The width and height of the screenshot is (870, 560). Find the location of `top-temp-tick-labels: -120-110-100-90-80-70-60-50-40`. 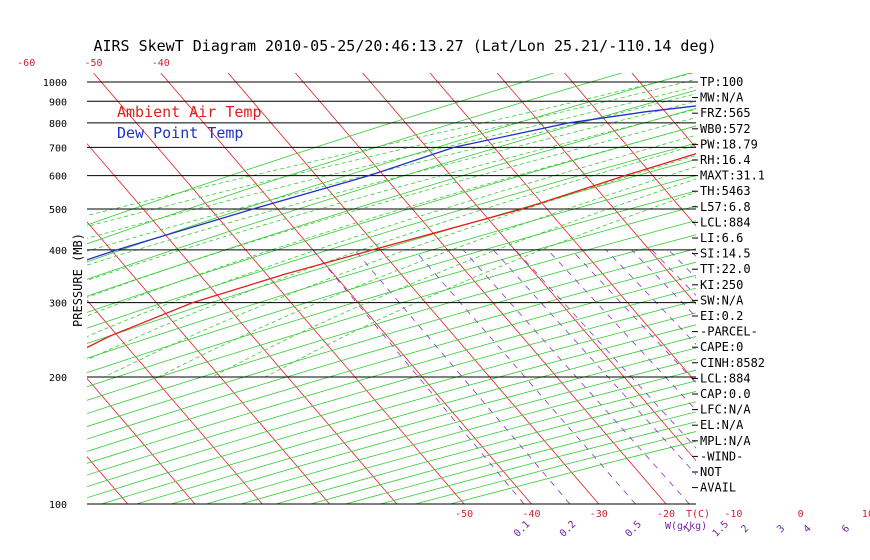

top-temp-tick-labels: -120-110-100-90-80-70-60-50-40 is located at coordinates (93, 63).